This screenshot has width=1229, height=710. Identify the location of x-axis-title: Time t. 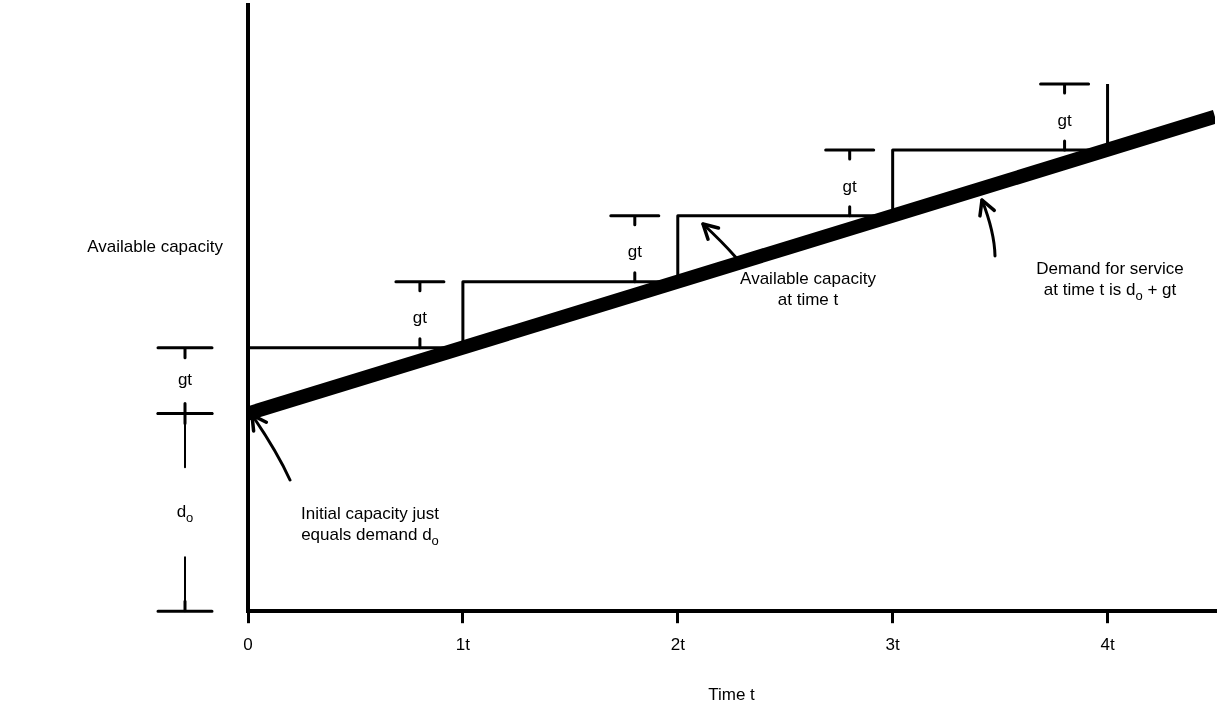
(732, 695).